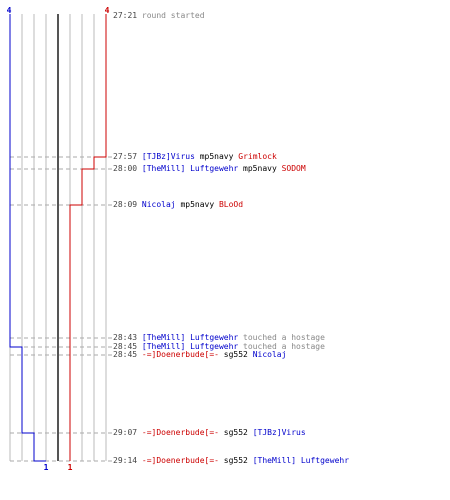  What do you see at coordinates (127, 460) in the screenshot?
I see `event-time: 29:14` at bounding box center [127, 460].